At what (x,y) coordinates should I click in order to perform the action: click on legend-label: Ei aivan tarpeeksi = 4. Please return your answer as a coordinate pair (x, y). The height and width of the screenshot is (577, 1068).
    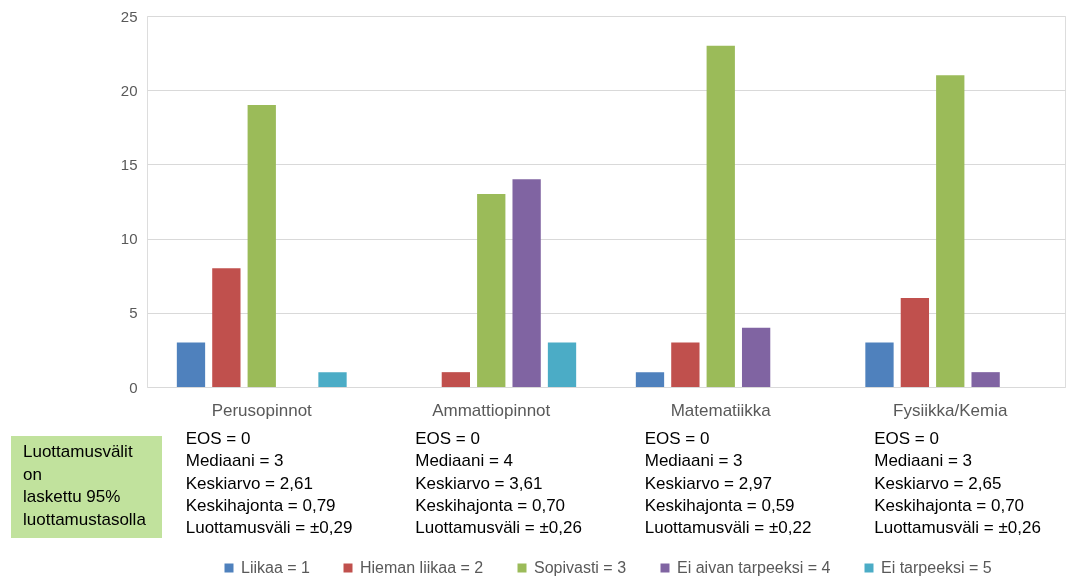
    Looking at the image, I should click on (754, 567).